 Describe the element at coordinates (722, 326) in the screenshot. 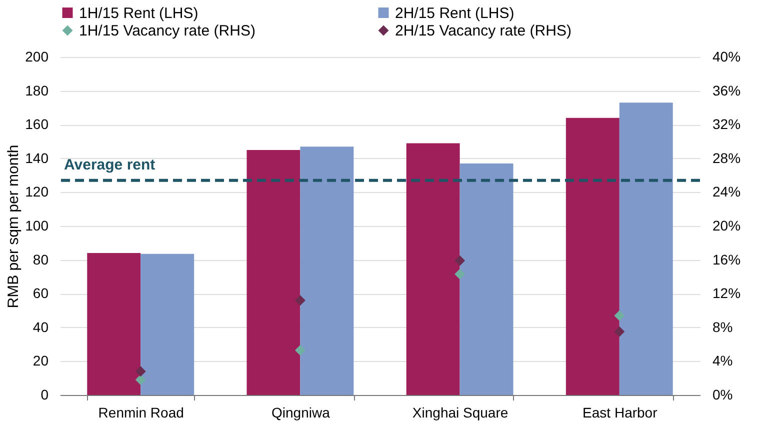

I see `y2-tick-label: 8%` at that location.